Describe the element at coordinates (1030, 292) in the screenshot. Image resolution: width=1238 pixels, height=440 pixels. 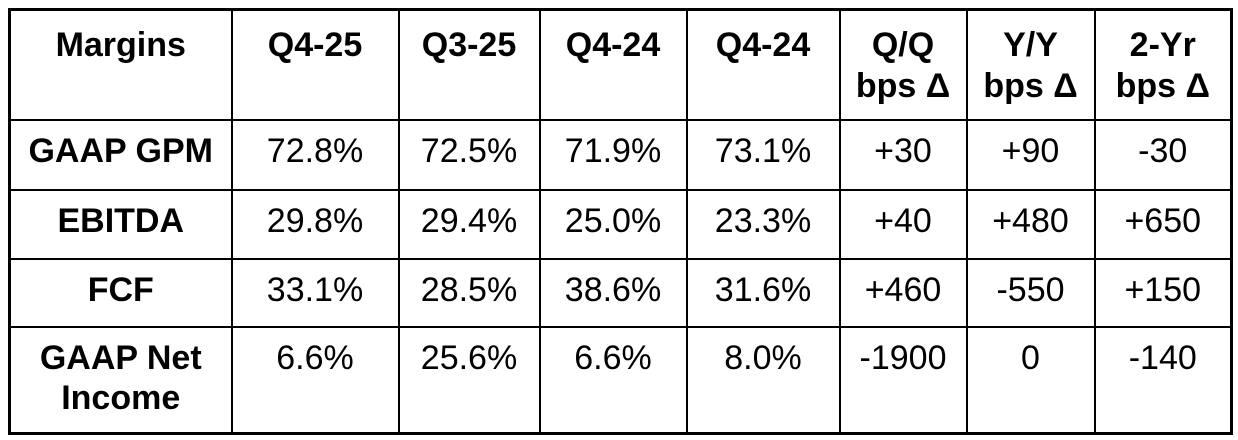
I see `table-cell: -550` at that location.